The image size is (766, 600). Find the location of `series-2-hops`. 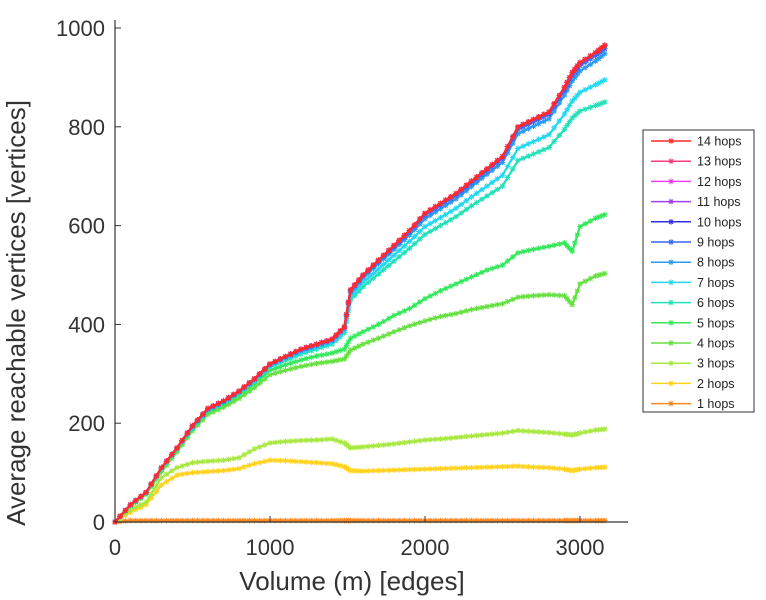

series-2-hops is located at coordinates (360, 491).